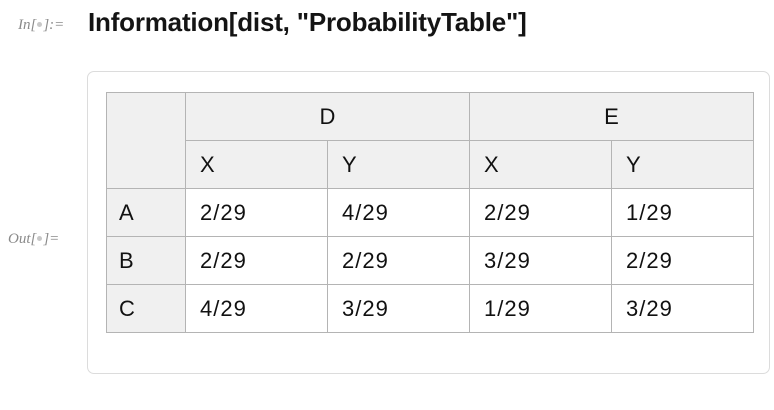  What do you see at coordinates (307, 22) in the screenshot?
I see `input-code: Information[dist, "ProbabilityTable"]` at bounding box center [307, 22].